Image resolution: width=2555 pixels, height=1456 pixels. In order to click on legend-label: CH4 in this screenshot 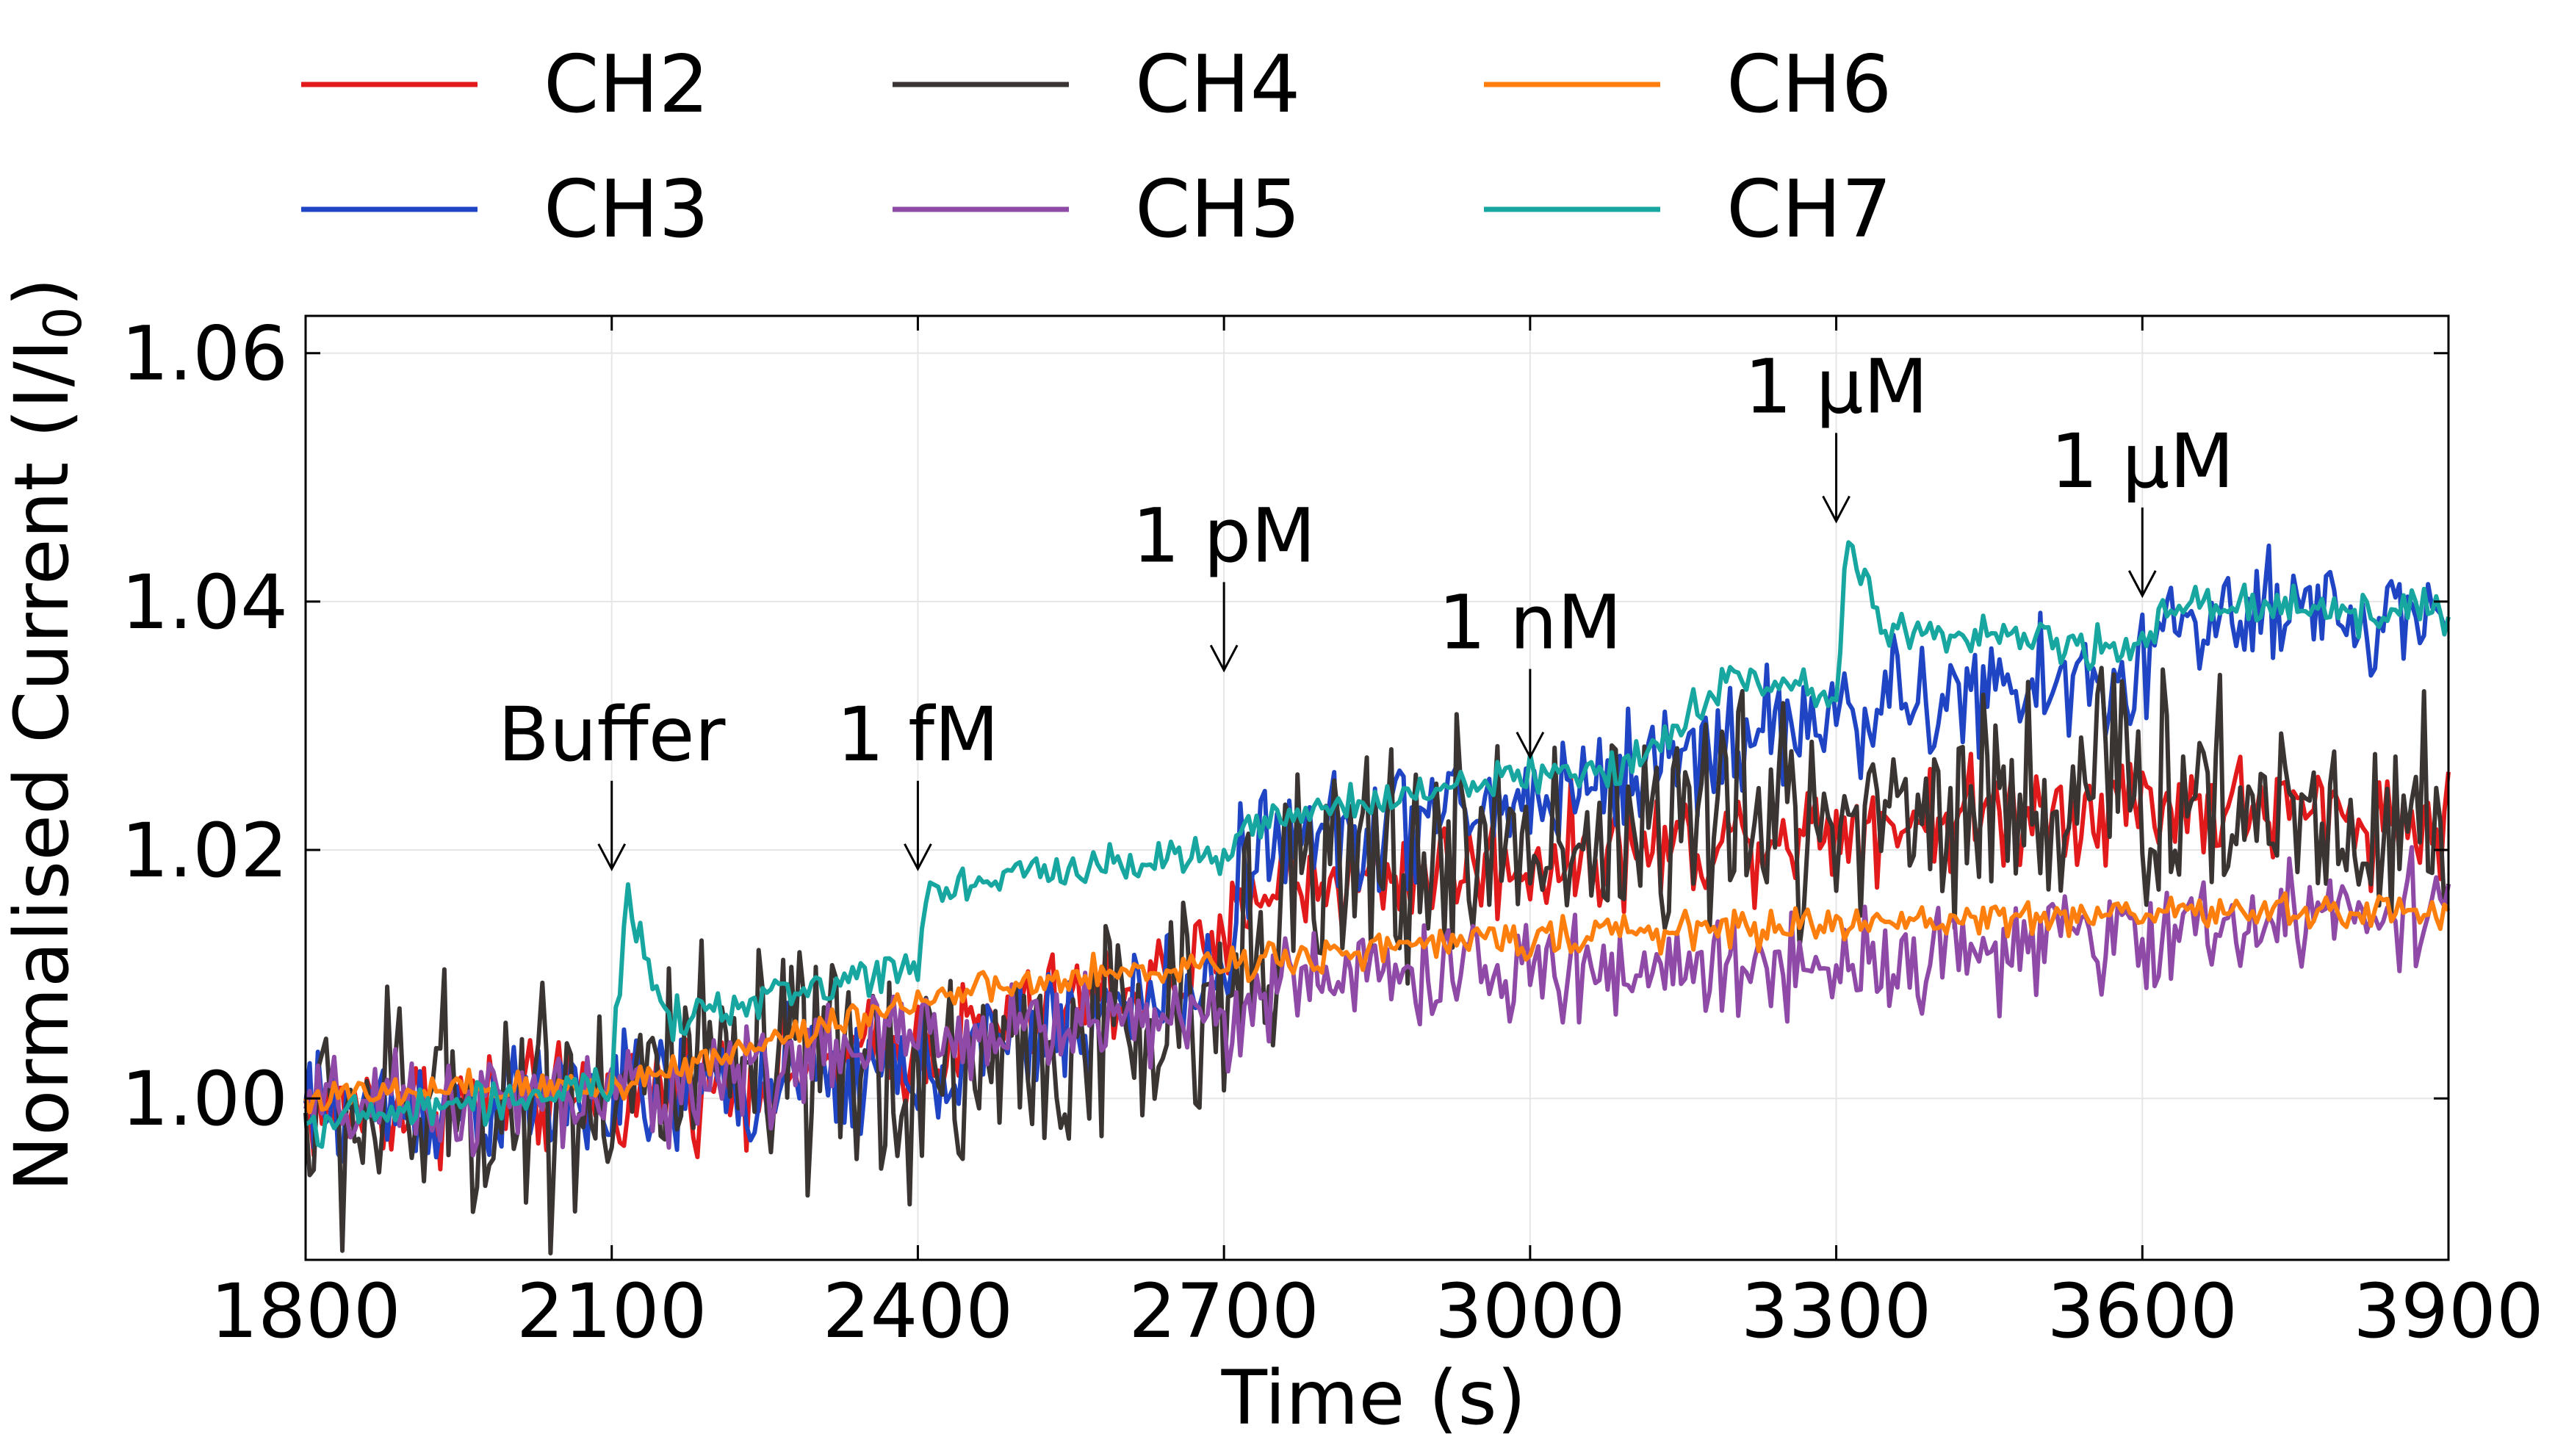, I will do `click(1217, 85)`.